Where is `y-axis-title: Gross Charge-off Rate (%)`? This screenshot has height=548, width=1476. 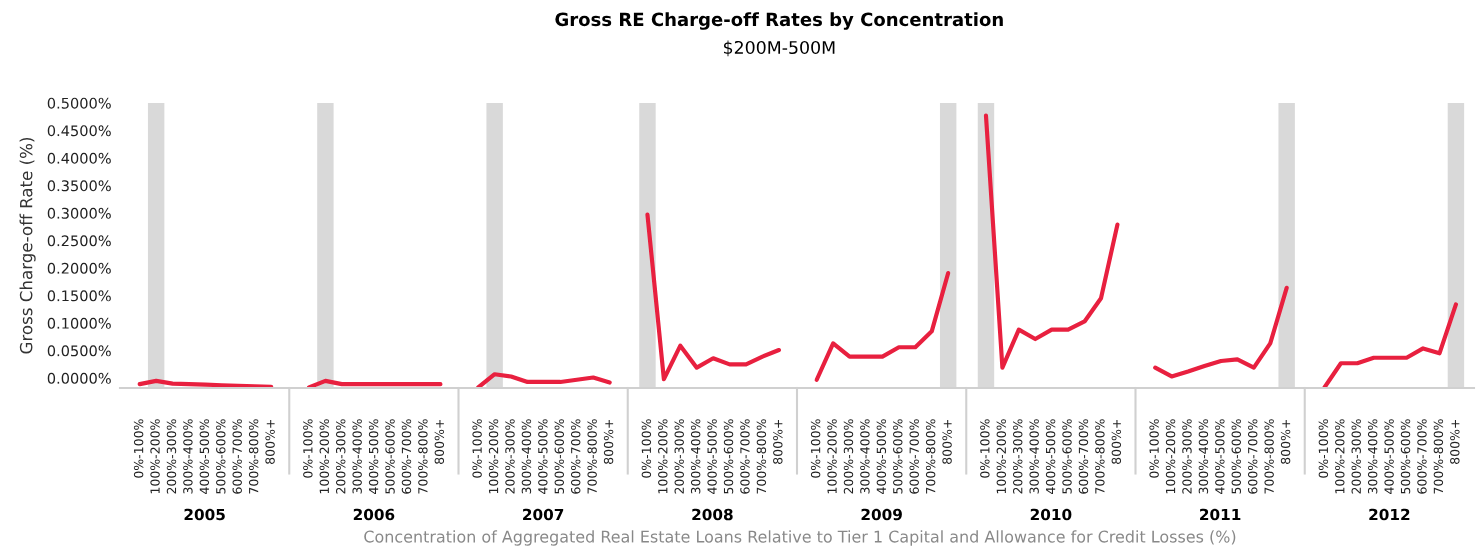 y-axis-title: Gross Charge-off Rate (%) is located at coordinates (27, 245).